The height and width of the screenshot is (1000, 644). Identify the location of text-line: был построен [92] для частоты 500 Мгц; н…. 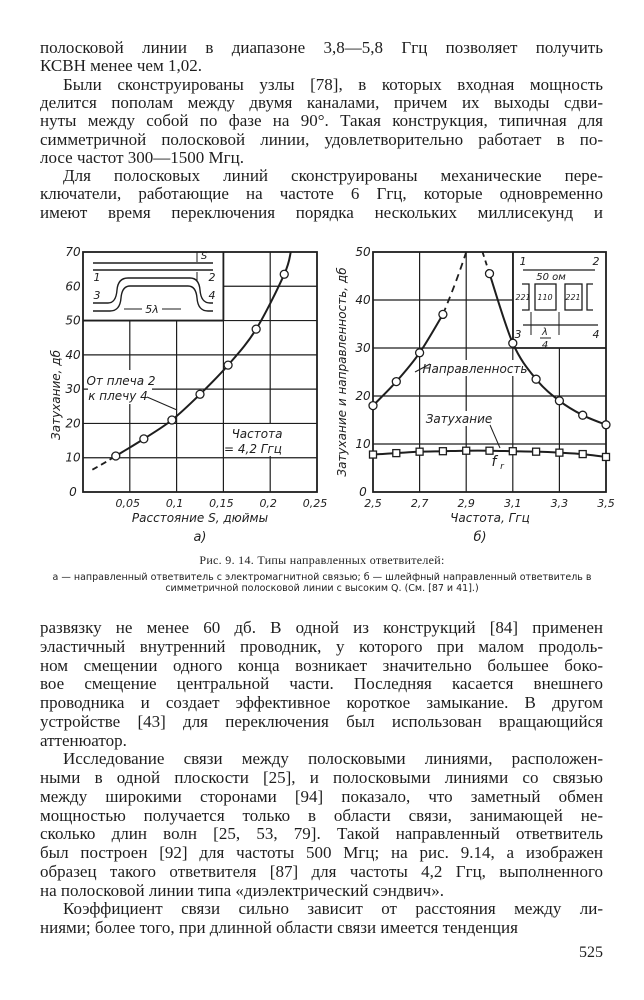
(321, 852).